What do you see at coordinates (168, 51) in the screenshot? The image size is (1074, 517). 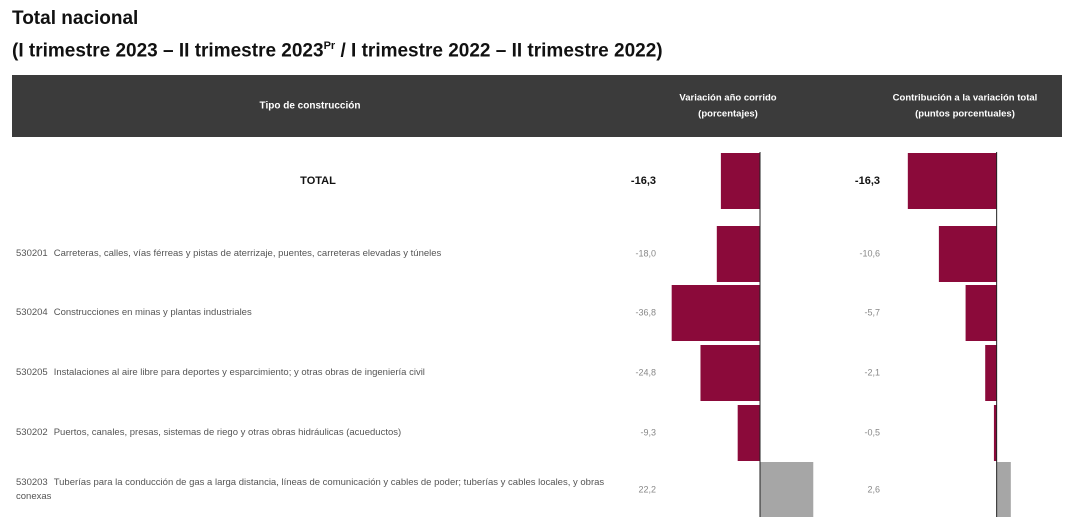 I see `subtitle-part: (I trimestre 2023 – II trimestre 2023` at bounding box center [168, 51].